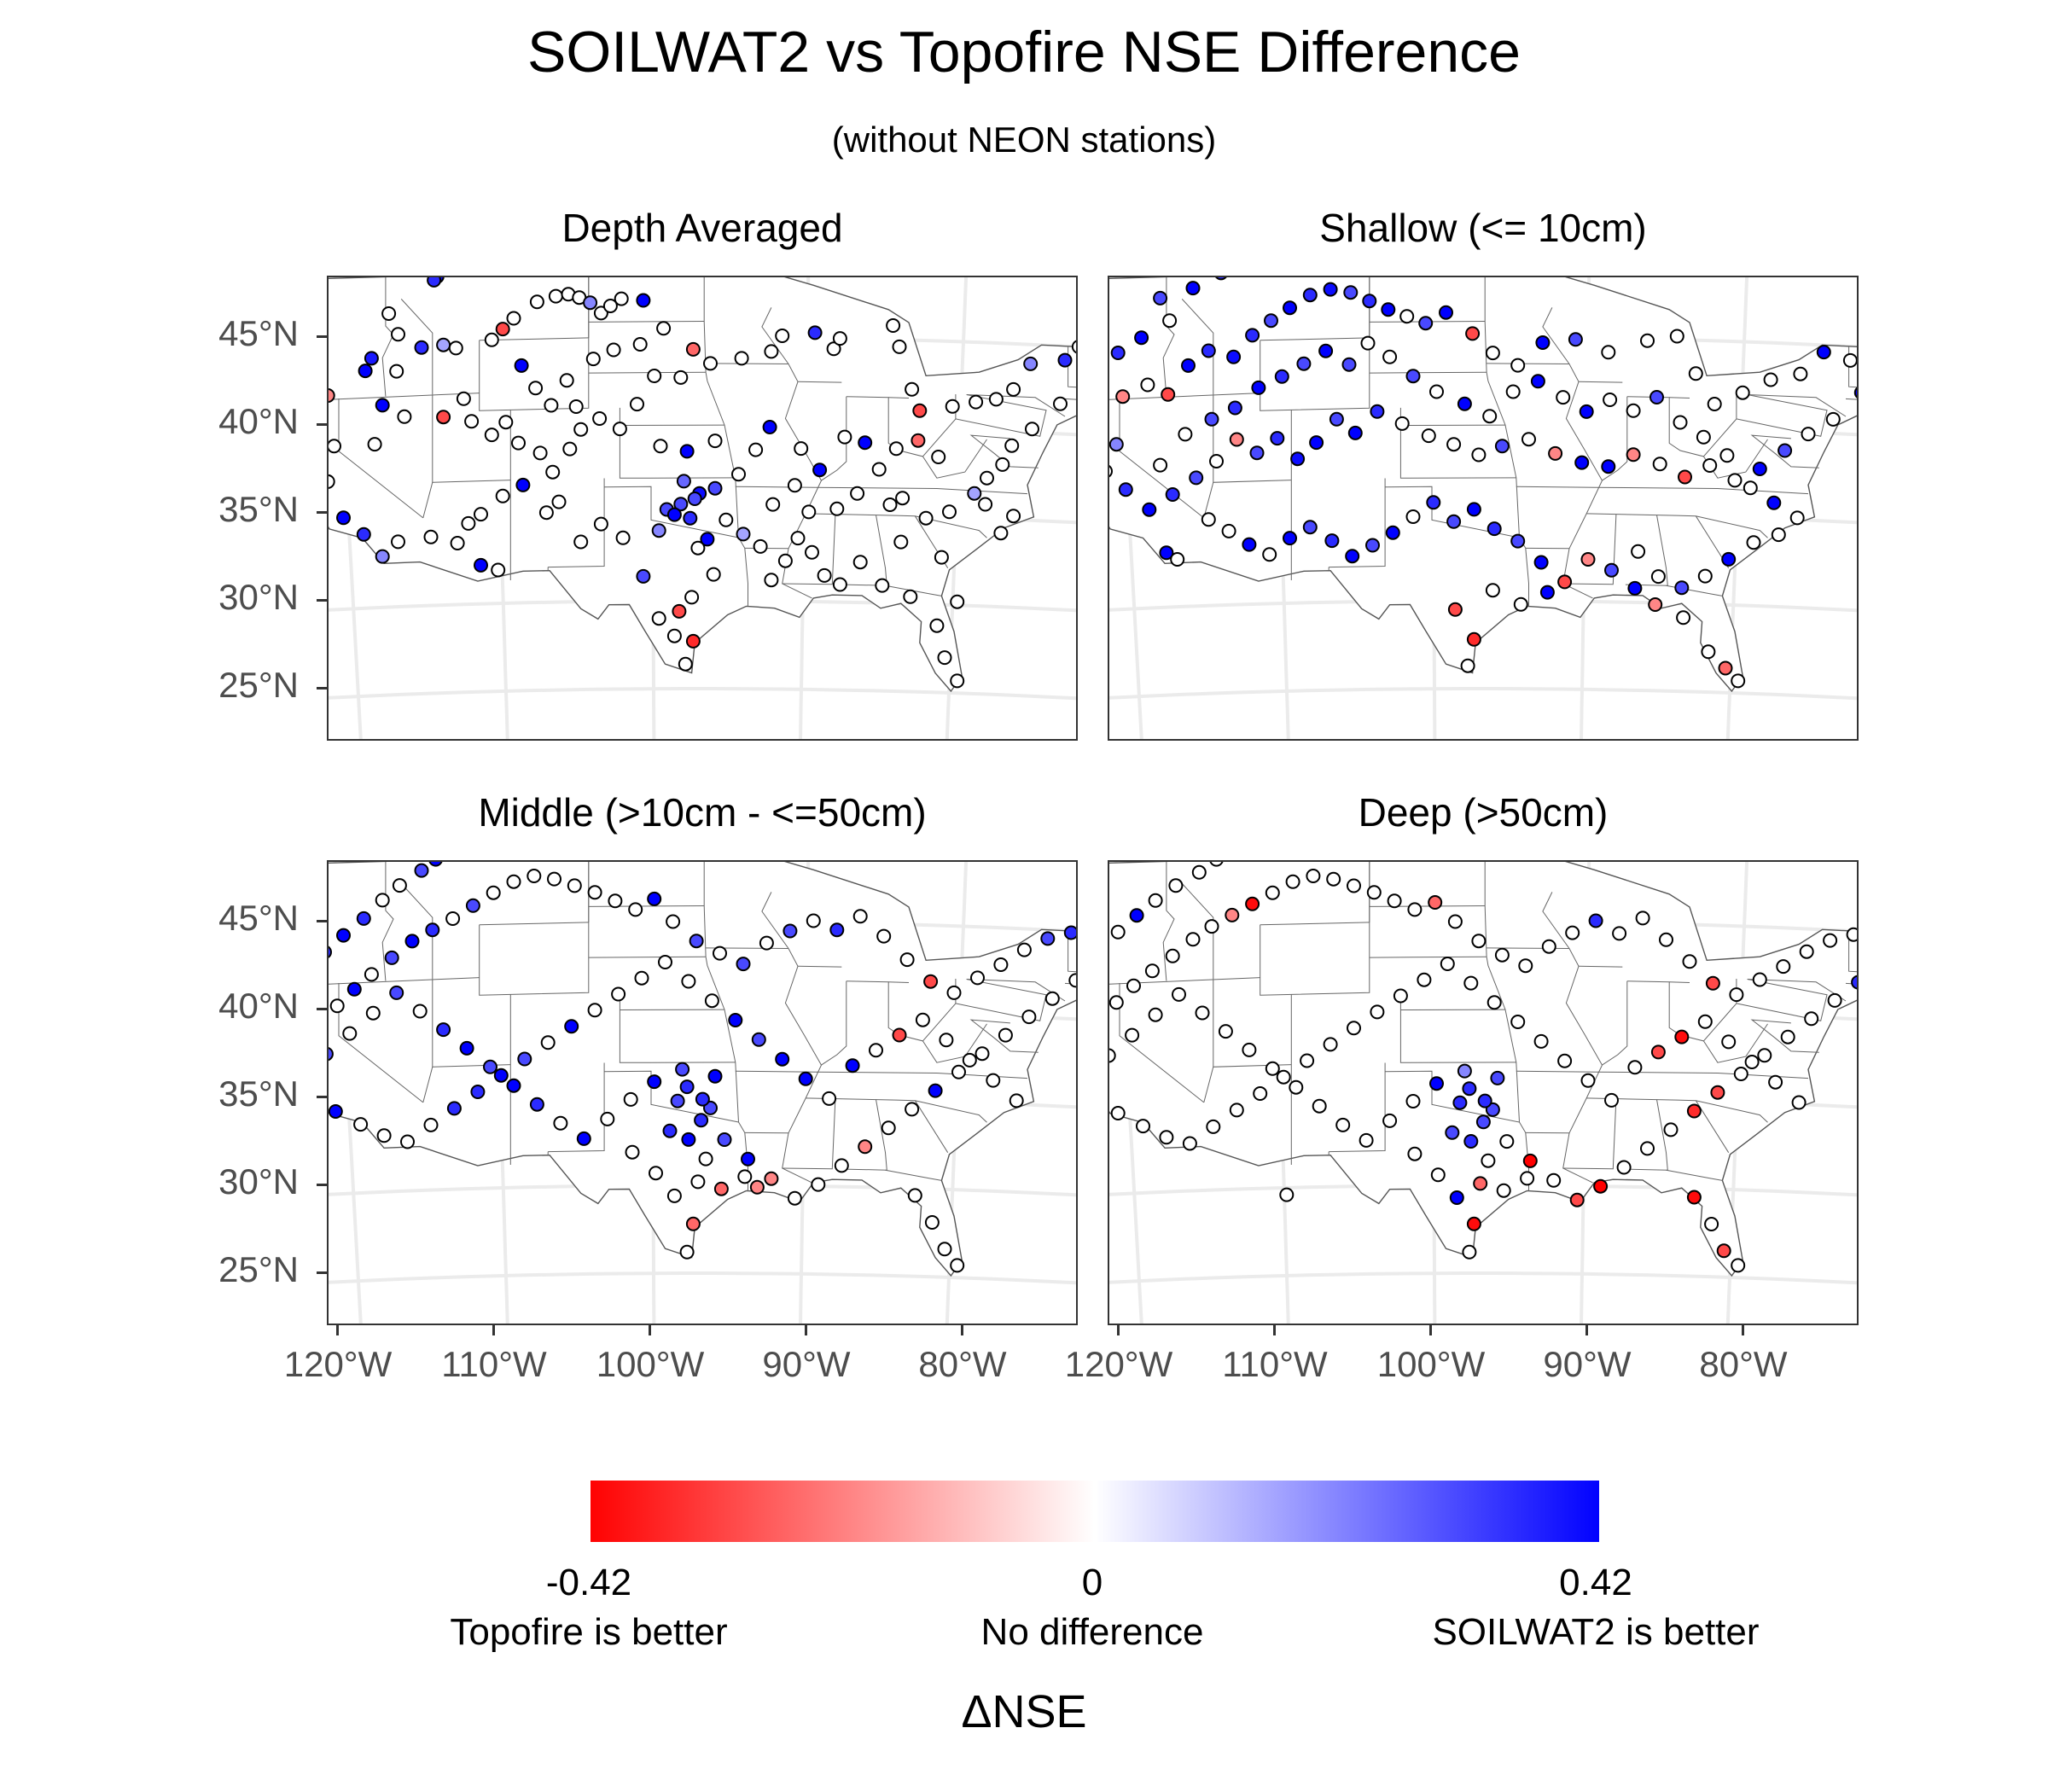 The image size is (2048, 1792). Describe the element at coordinates (702, 1069) in the screenshot. I see `us-outline` at that location.